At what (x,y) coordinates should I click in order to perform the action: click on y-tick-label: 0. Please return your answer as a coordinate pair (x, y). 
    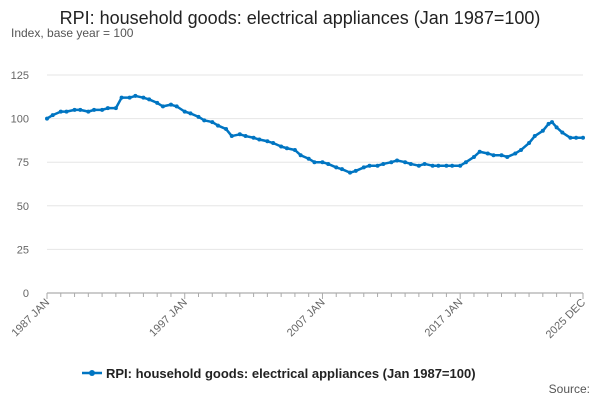
    Looking at the image, I should click on (26, 294).